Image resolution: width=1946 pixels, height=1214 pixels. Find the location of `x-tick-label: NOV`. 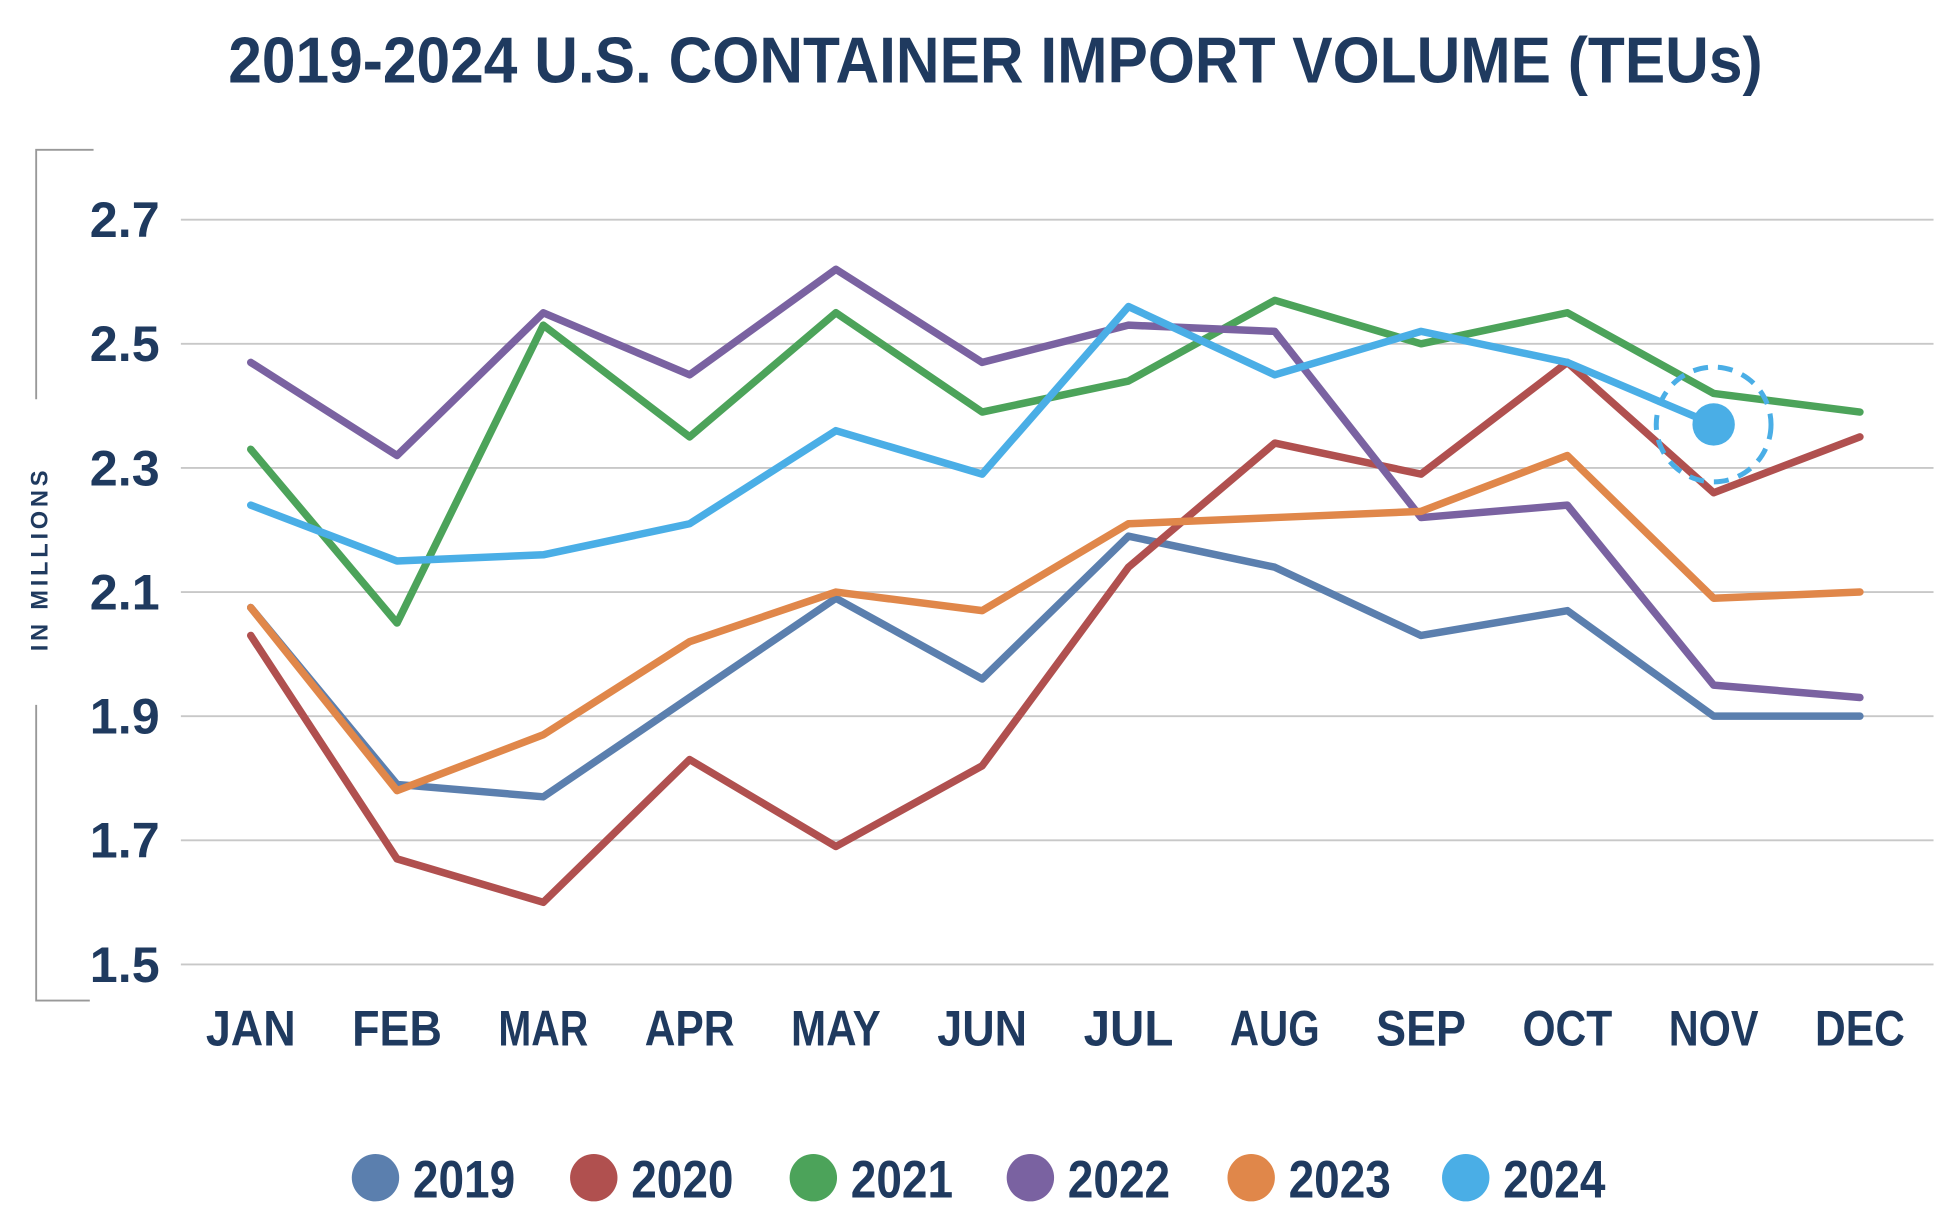

x-tick-label: NOV is located at coordinates (1714, 1028).